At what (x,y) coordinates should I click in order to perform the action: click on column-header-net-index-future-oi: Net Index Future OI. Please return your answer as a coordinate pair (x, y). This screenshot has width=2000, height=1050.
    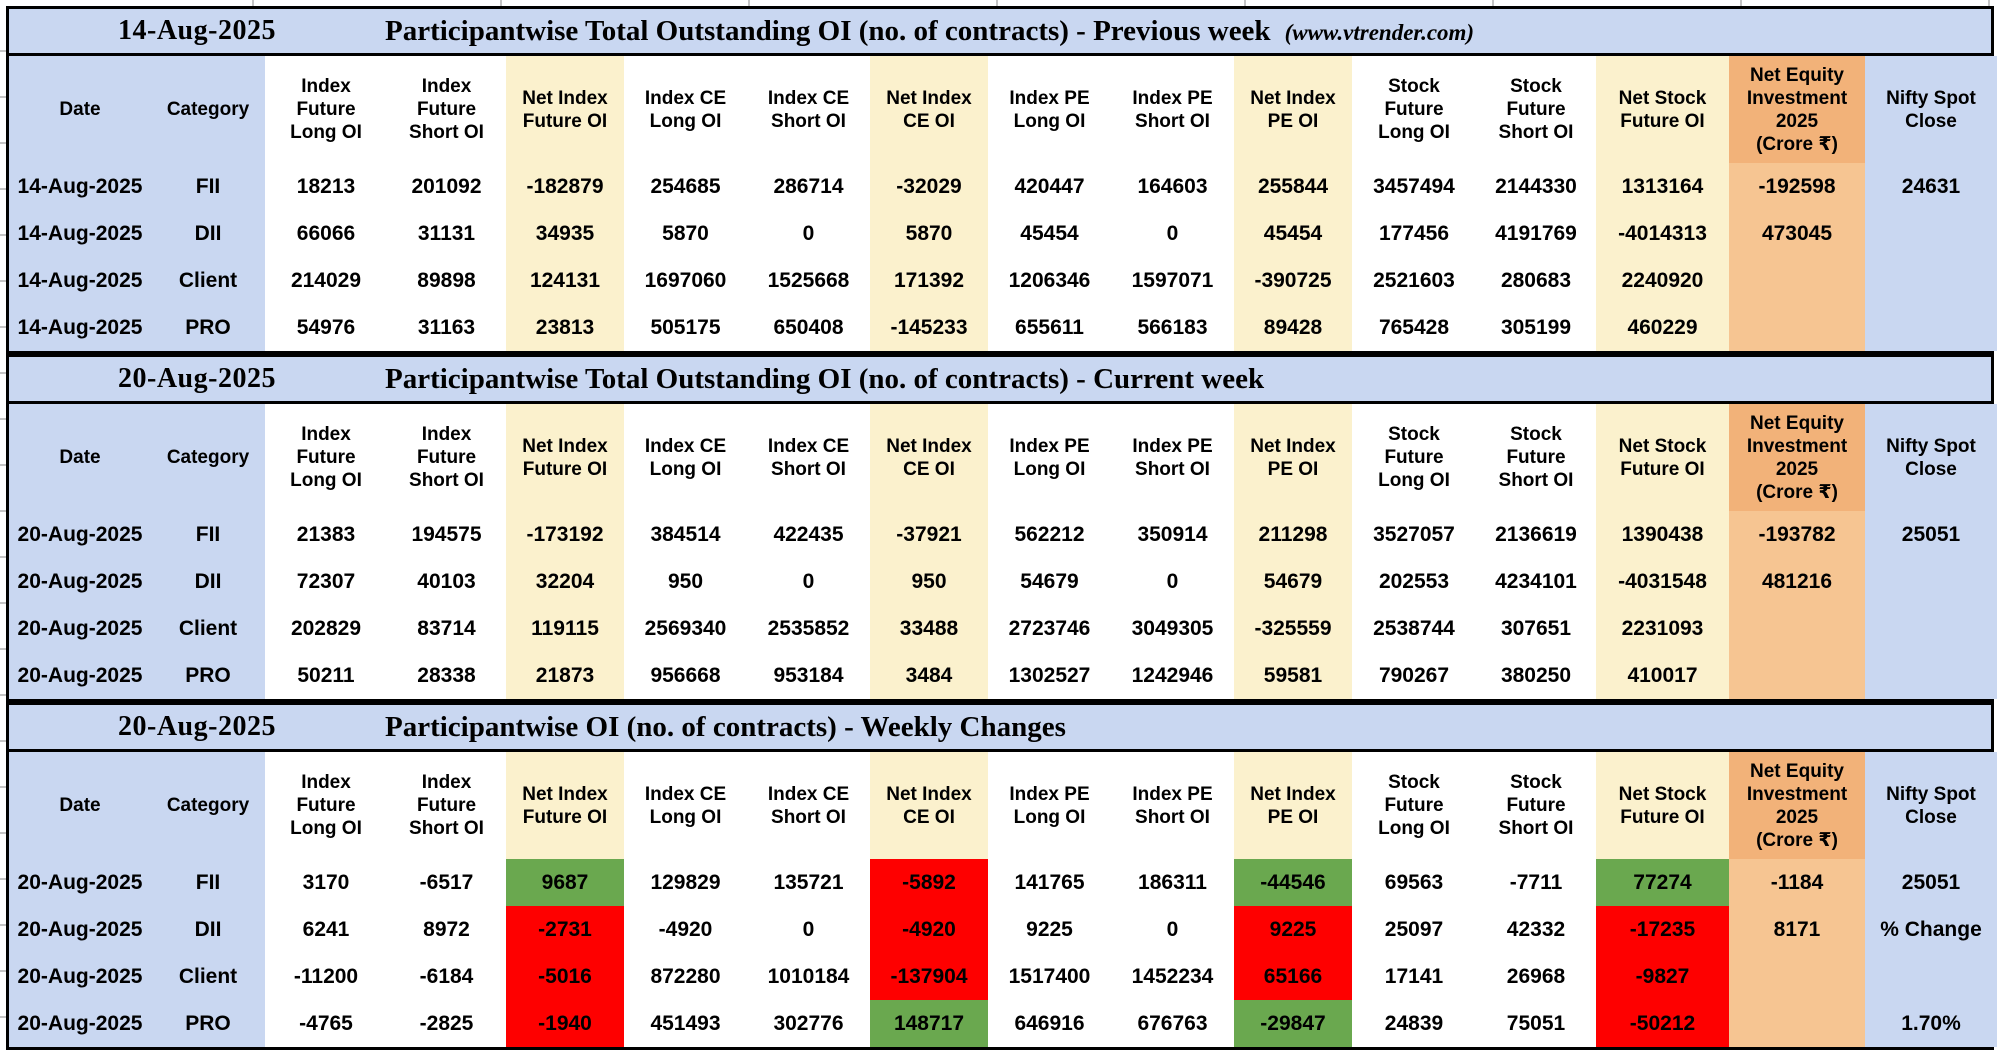
    Looking at the image, I should click on (565, 457).